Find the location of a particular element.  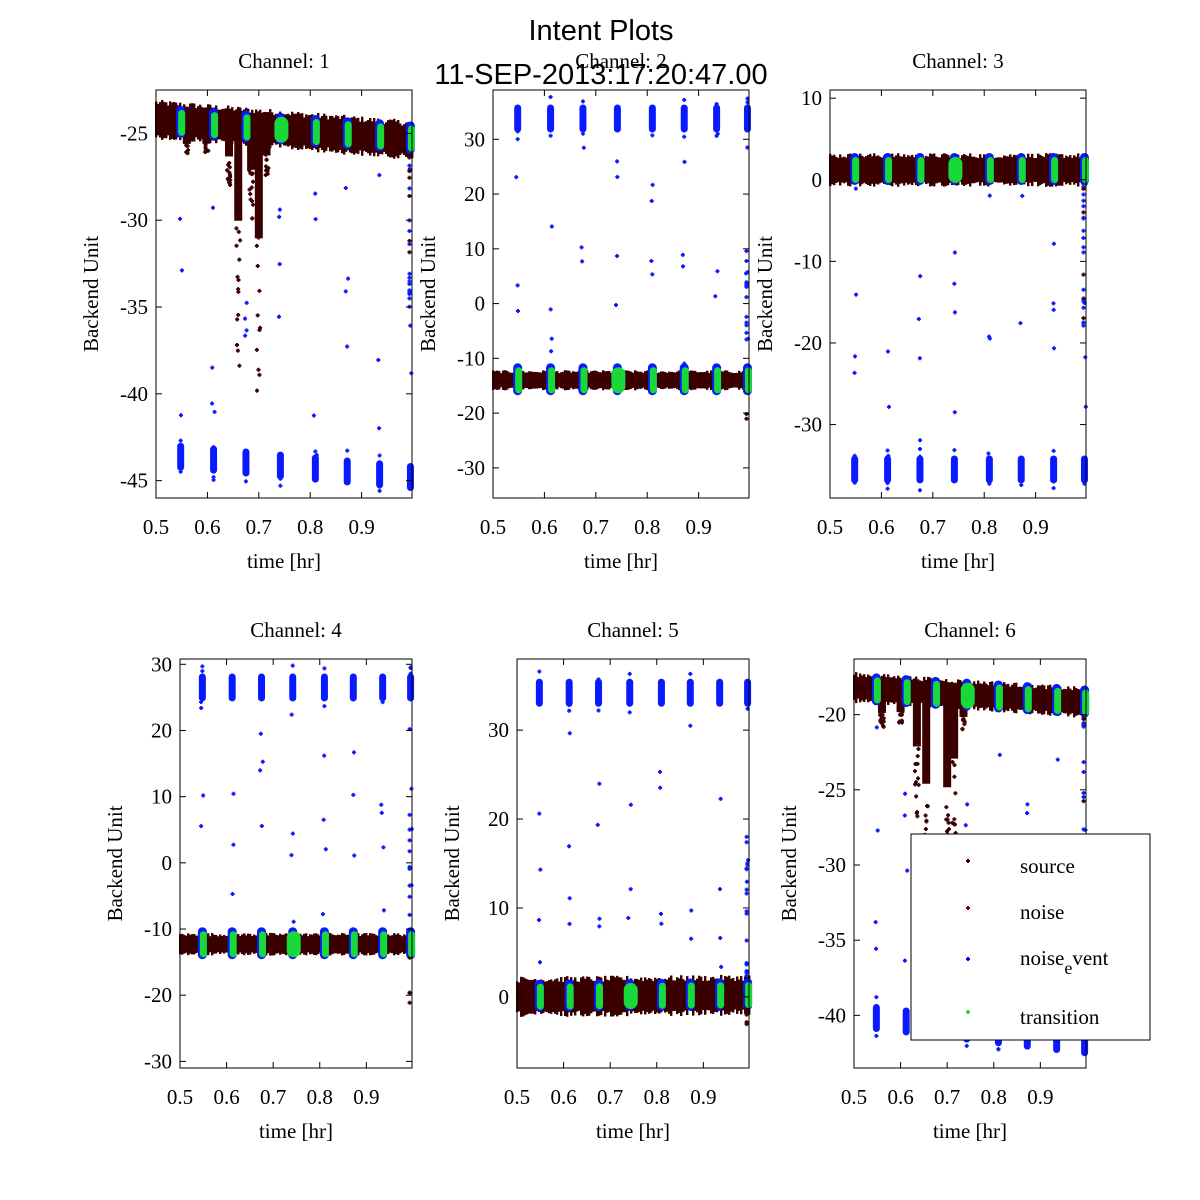

x-tick-label: 0.7 is located at coordinates (610, 1097).